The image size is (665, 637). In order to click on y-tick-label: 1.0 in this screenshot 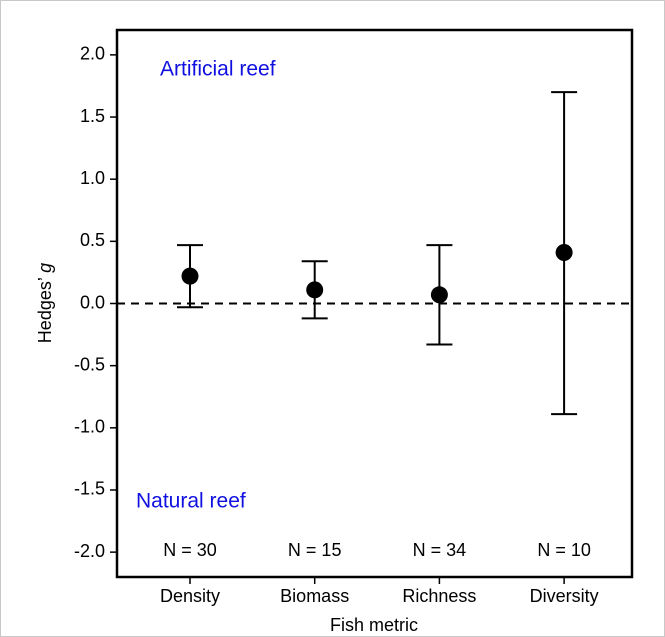, I will do `click(92, 178)`.